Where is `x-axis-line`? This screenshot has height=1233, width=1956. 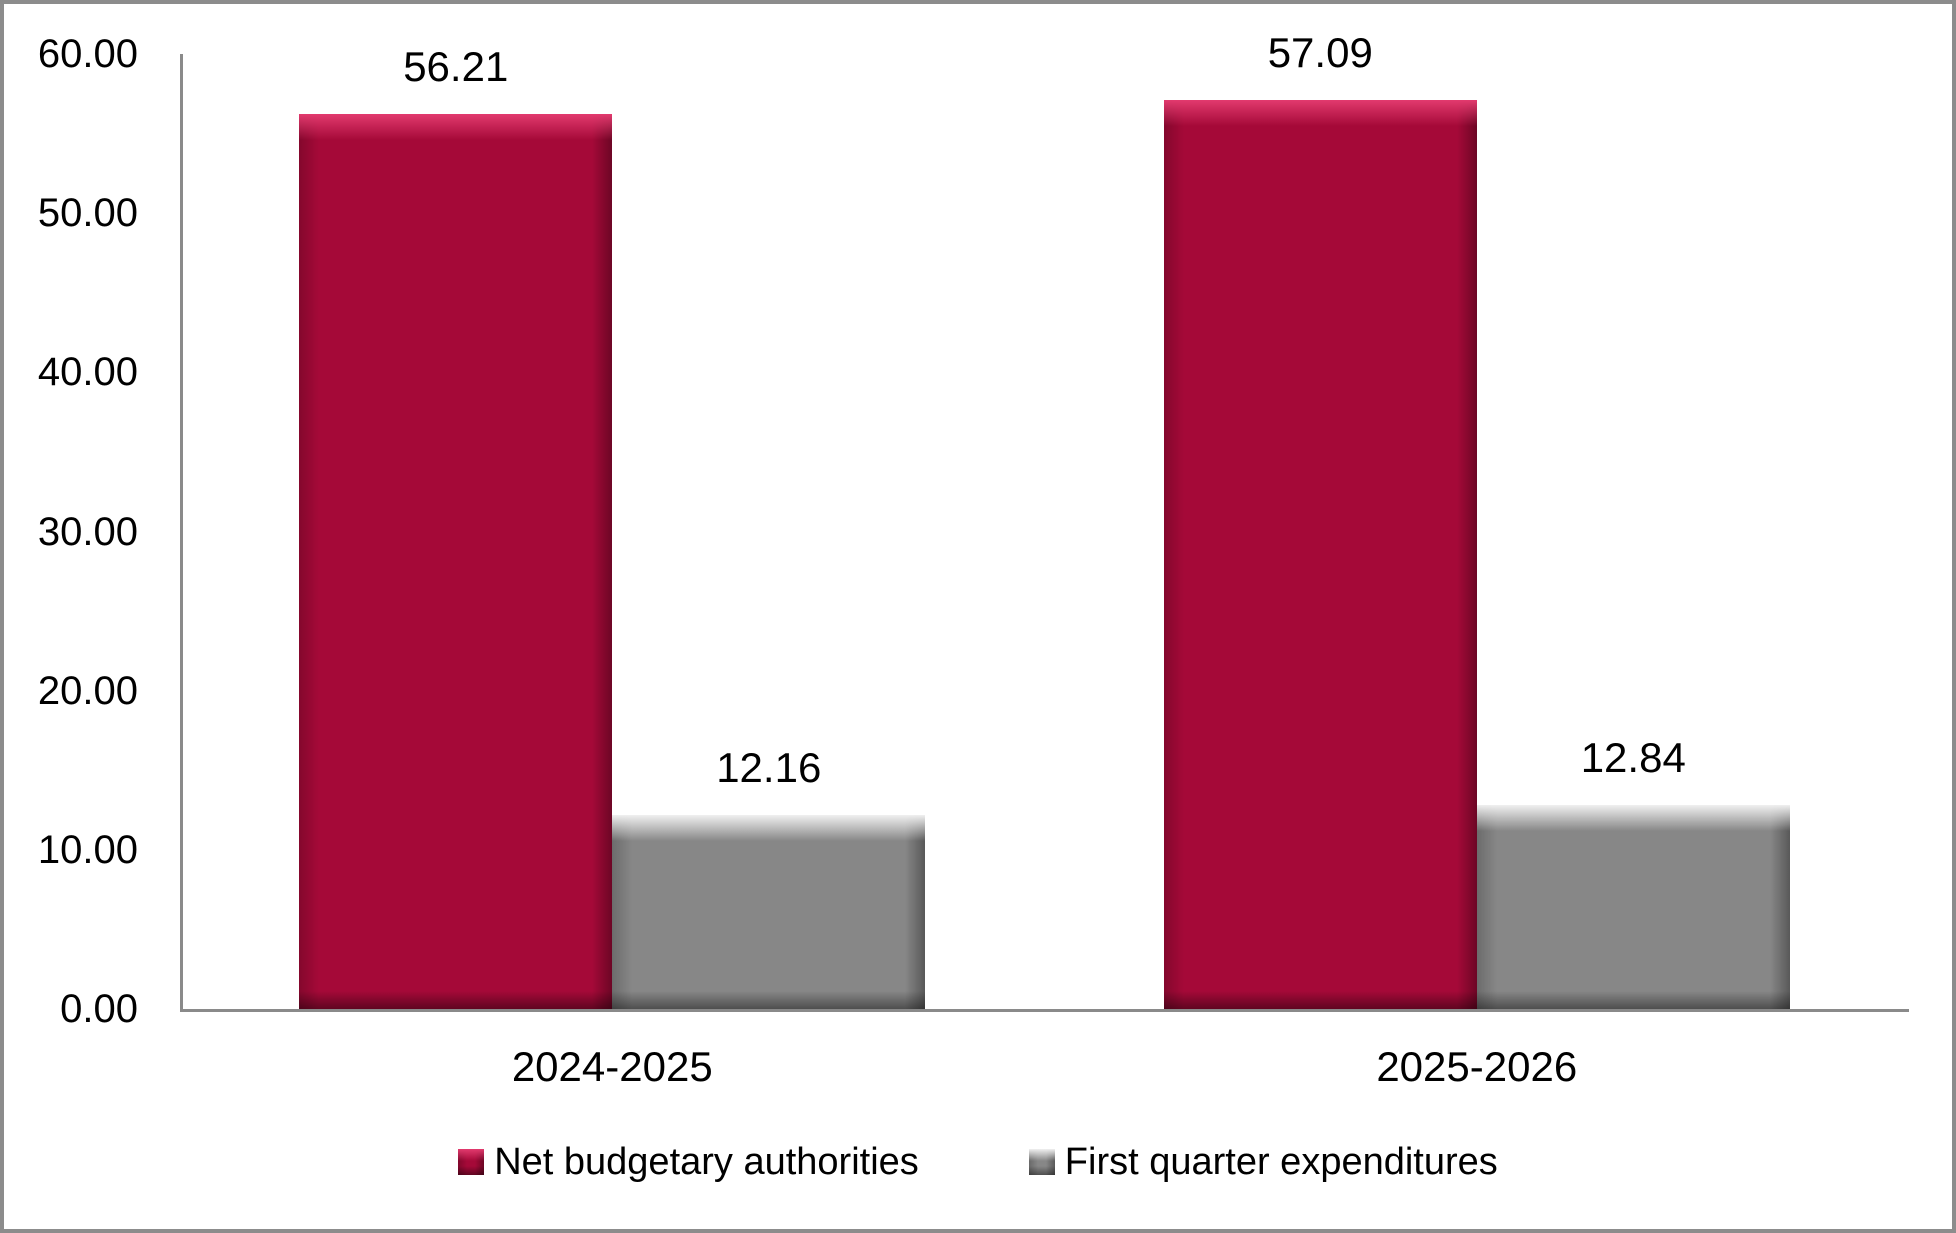
x-axis-line is located at coordinates (1044, 1010).